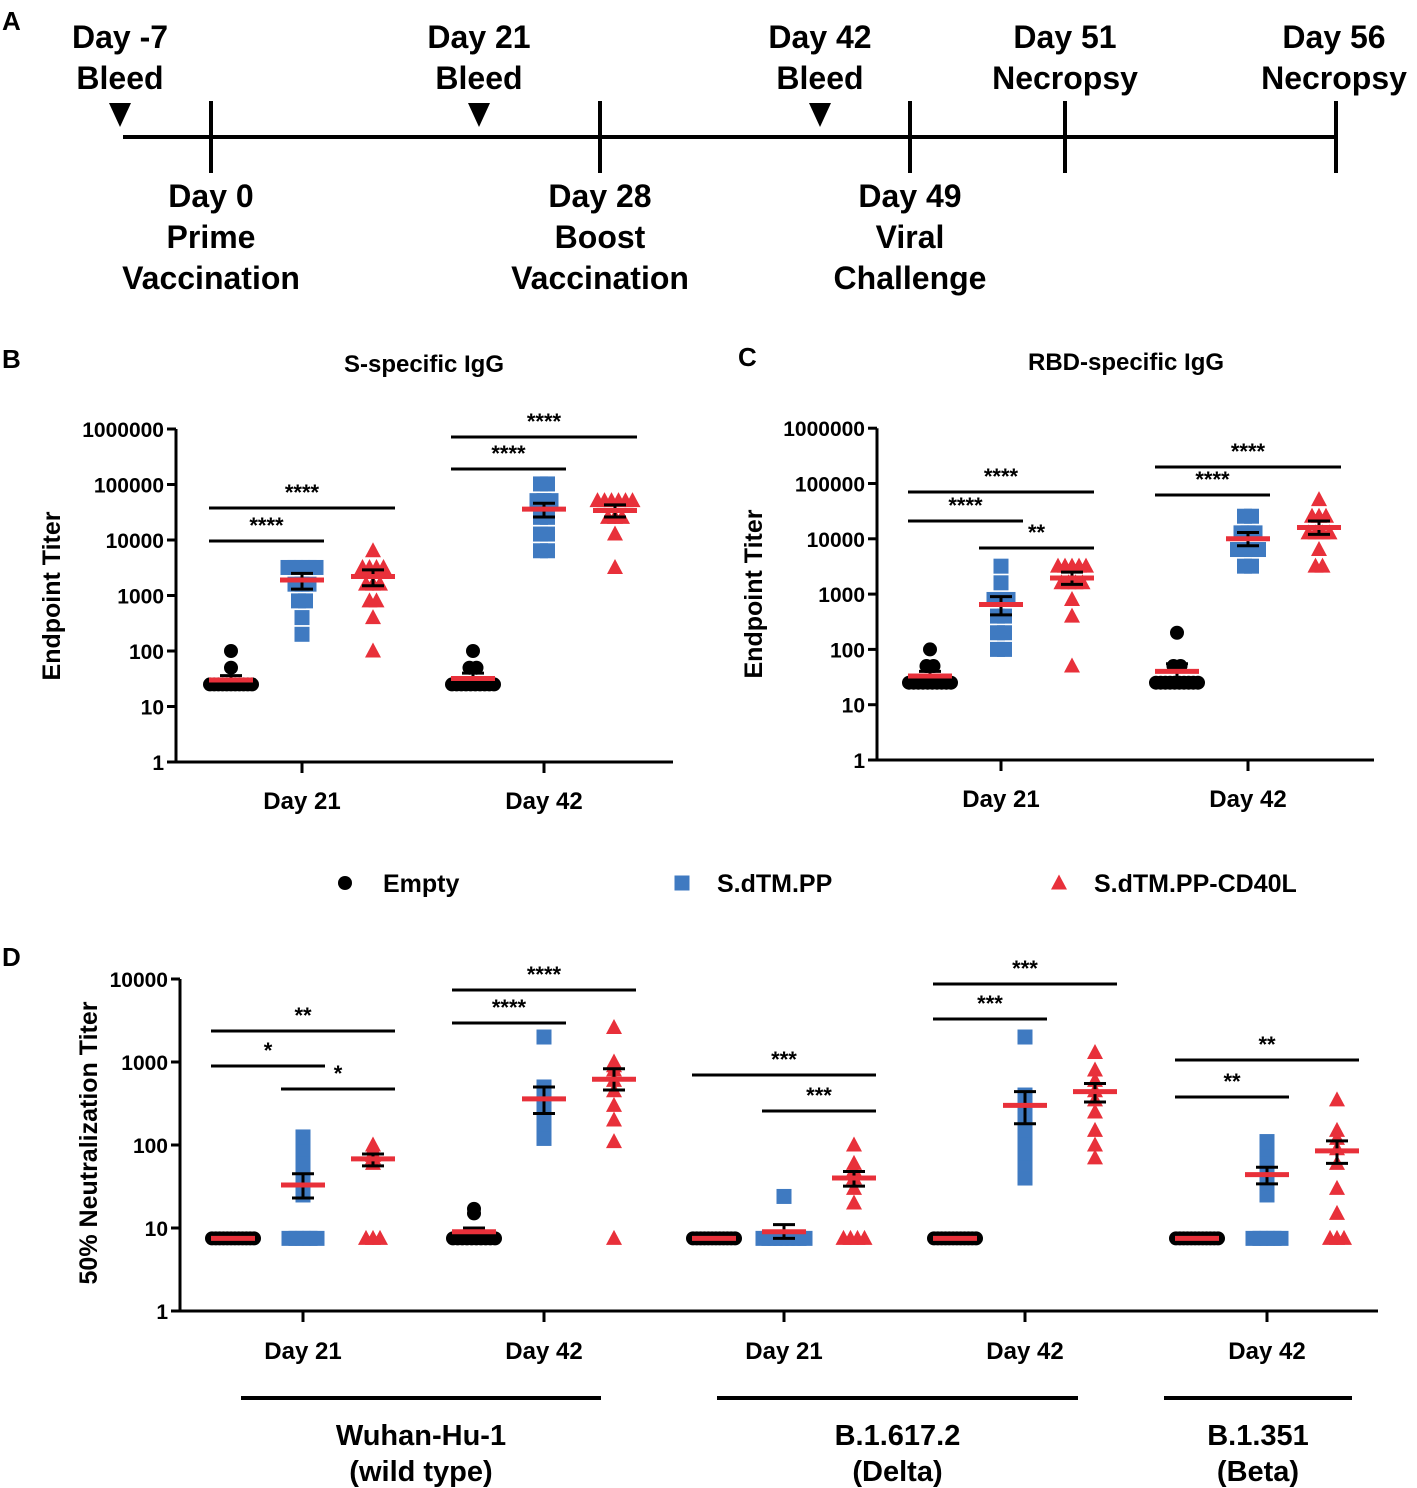 The height and width of the screenshot is (1488, 1417). I want to click on timeline-day-56-label: Day 56, so click(1333, 37).